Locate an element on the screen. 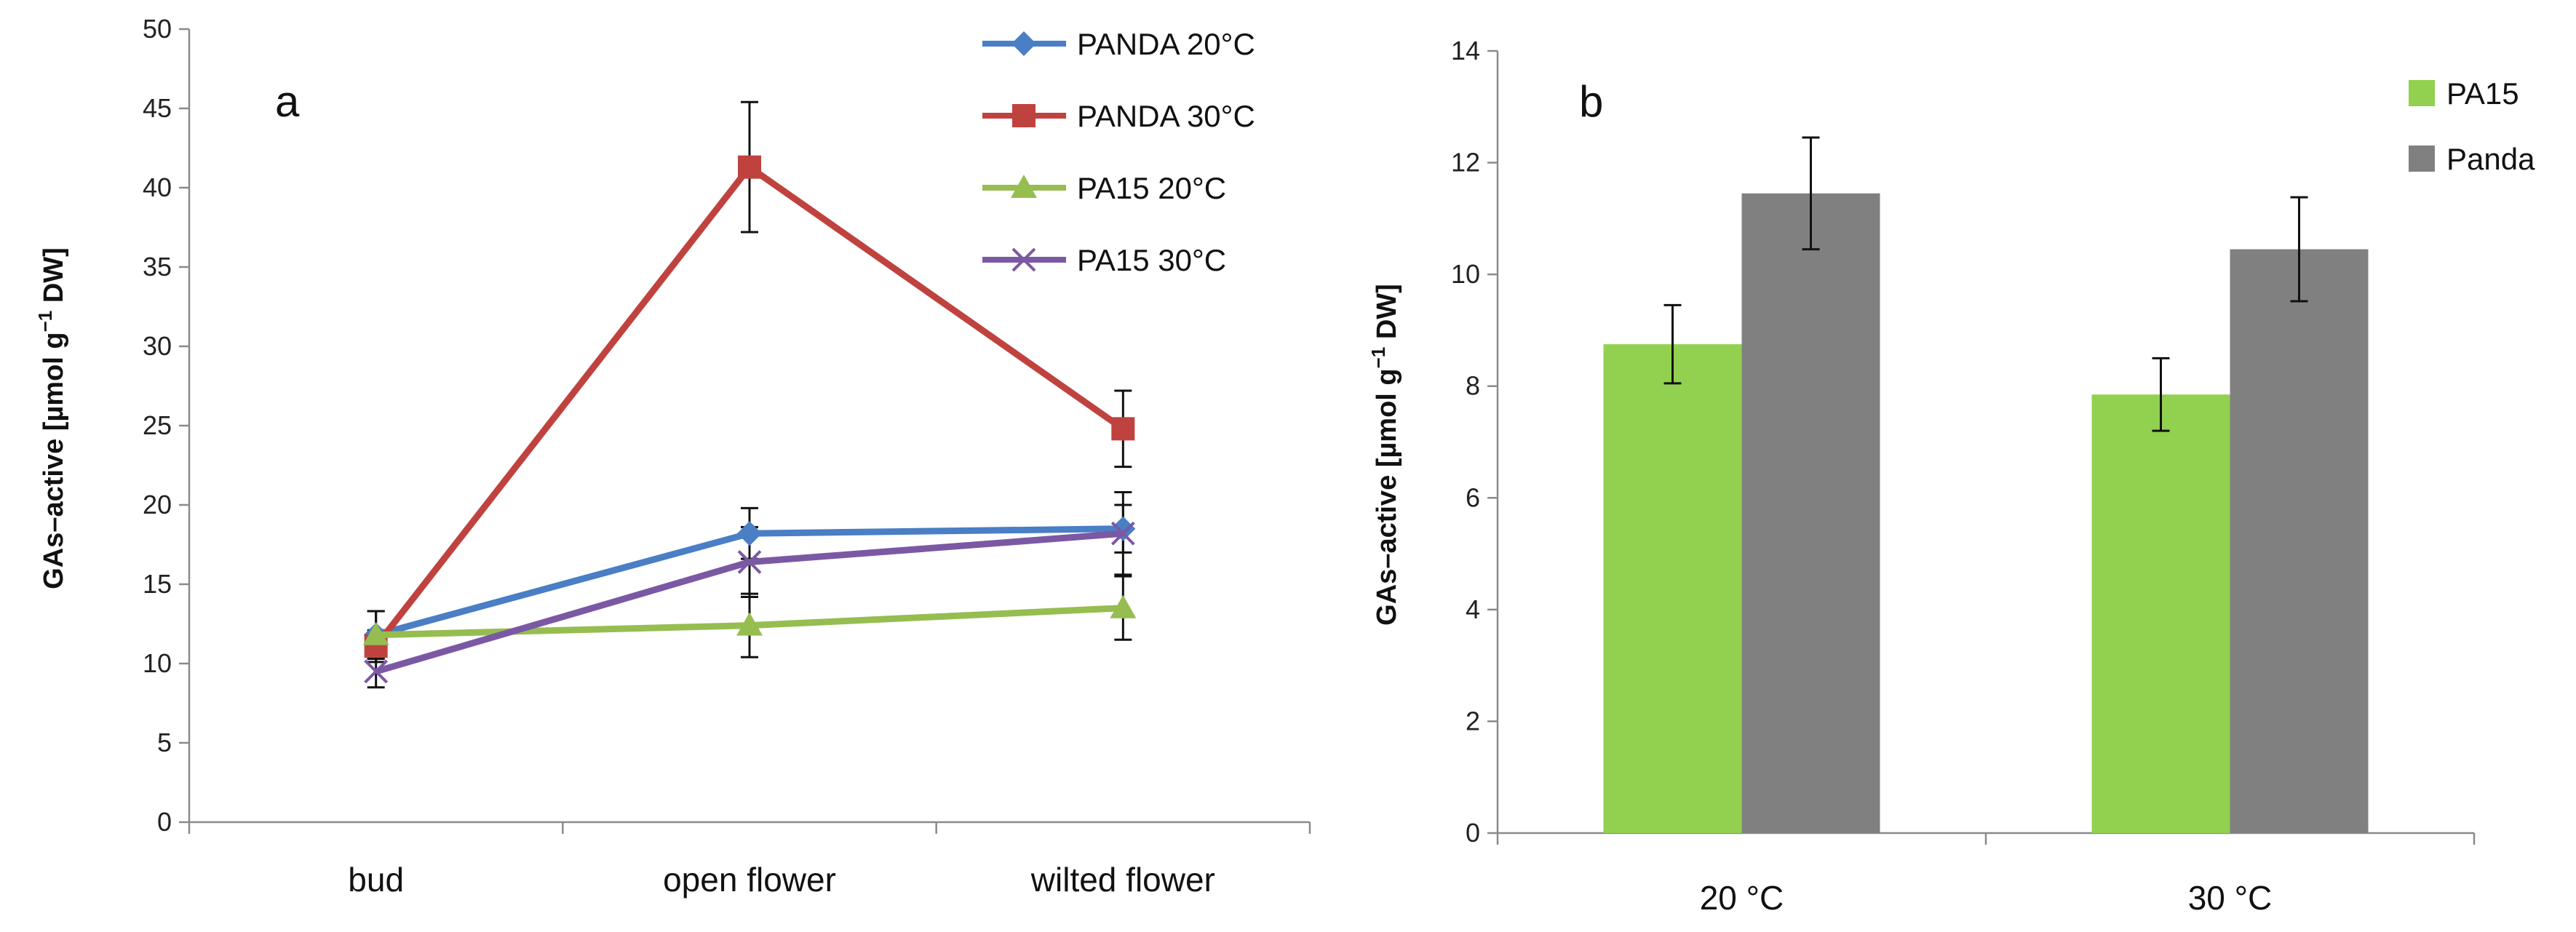 The width and height of the screenshot is (2576, 932). y-axis-label-b: GAs–active [µmol g−1 DW] is located at coordinates (1384, 455).